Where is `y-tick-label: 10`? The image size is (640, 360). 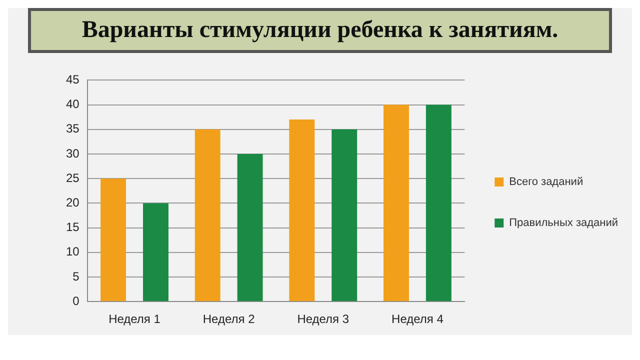 y-tick-label: 10 is located at coordinates (73, 251).